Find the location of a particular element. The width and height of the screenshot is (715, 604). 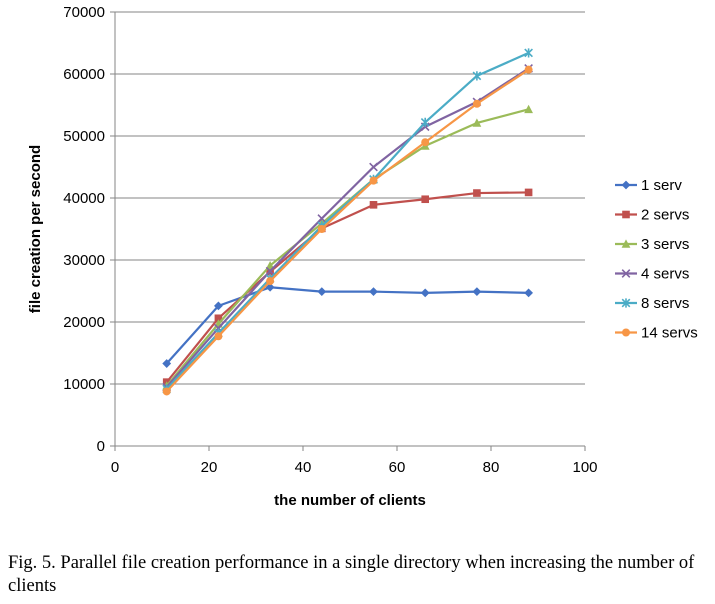

y-tick-labels: 0 10000 20000 30000 40000 50000 60000 70000 is located at coordinates (84, 229).